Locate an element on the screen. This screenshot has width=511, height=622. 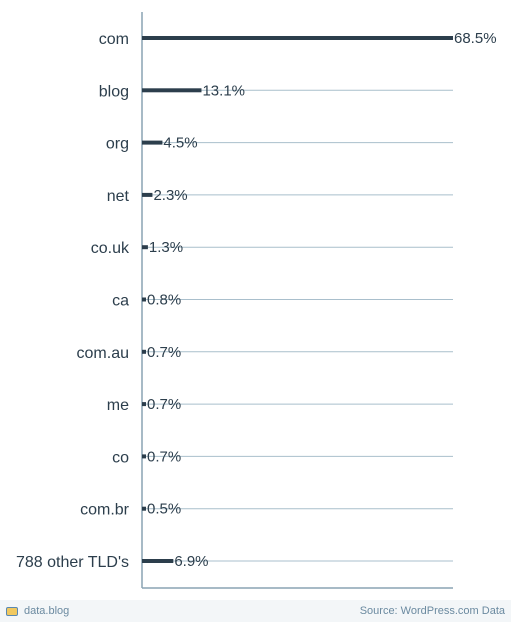
category-label: blog is located at coordinates (114, 91).